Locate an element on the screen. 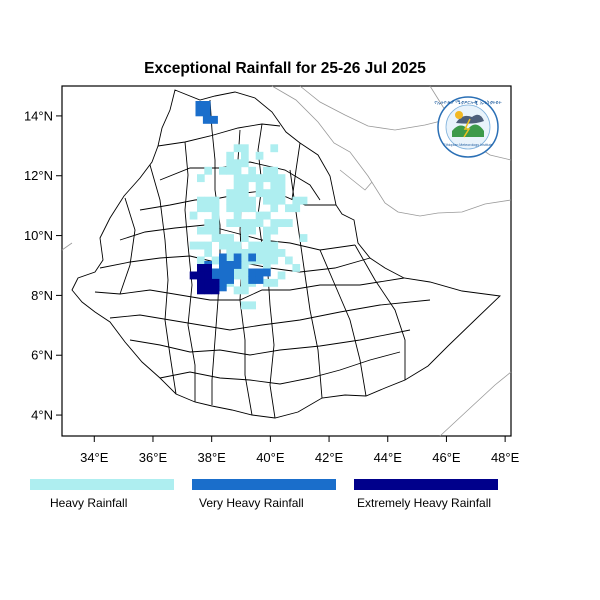 Image resolution: width=600 pixels, height=600 pixels. legend-swatch-very-heavy is located at coordinates (264, 484).